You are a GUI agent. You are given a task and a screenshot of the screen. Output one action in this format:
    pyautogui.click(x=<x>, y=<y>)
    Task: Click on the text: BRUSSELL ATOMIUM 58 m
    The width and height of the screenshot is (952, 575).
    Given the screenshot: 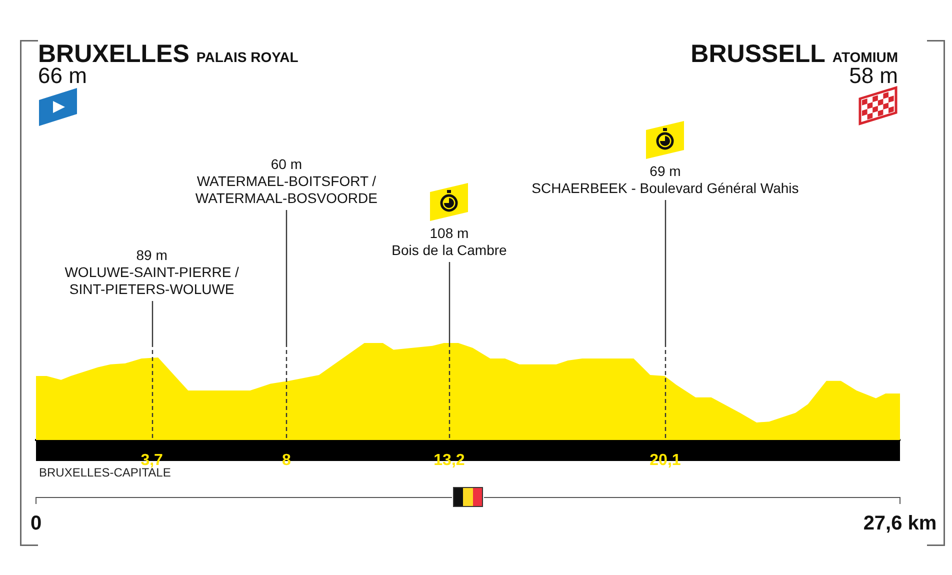 What is the action you would take?
    pyautogui.click(x=794, y=64)
    